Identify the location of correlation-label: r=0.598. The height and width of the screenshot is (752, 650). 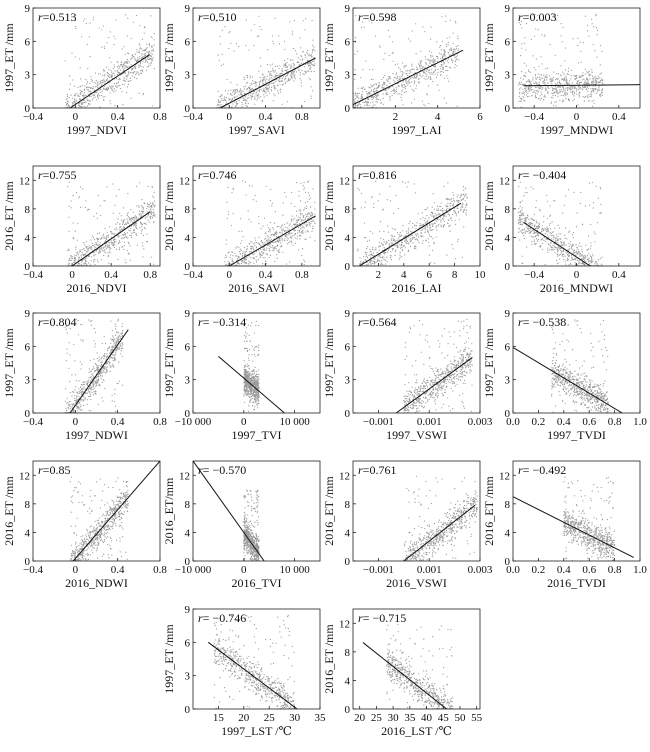
(377, 17).